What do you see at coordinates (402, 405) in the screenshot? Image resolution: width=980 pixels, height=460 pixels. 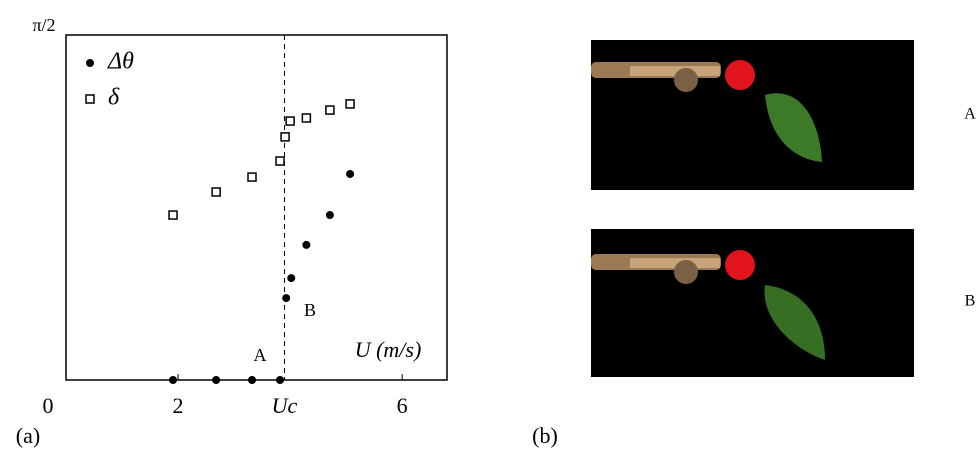 I see `x-tick-label: 6` at bounding box center [402, 405].